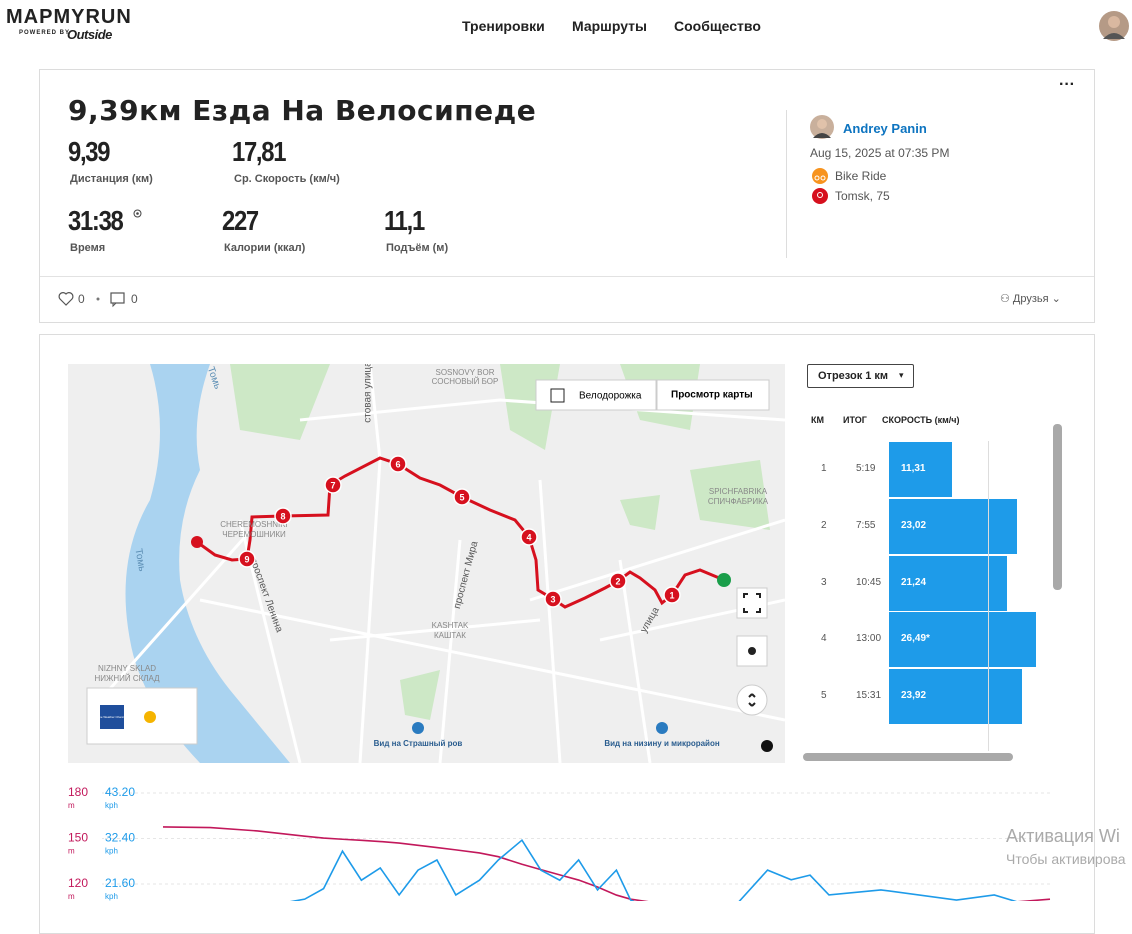 This screenshot has height=934, width=1132. Describe the element at coordinates (824, 696) in the screenshot. I see `split-km: 5` at that location.